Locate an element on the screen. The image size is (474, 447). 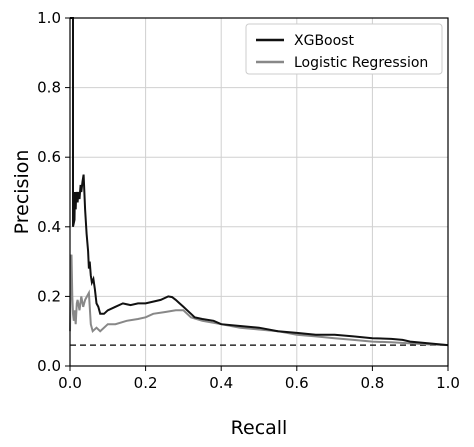
x-tick-label: 0.4 is located at coordinates (221, 383).